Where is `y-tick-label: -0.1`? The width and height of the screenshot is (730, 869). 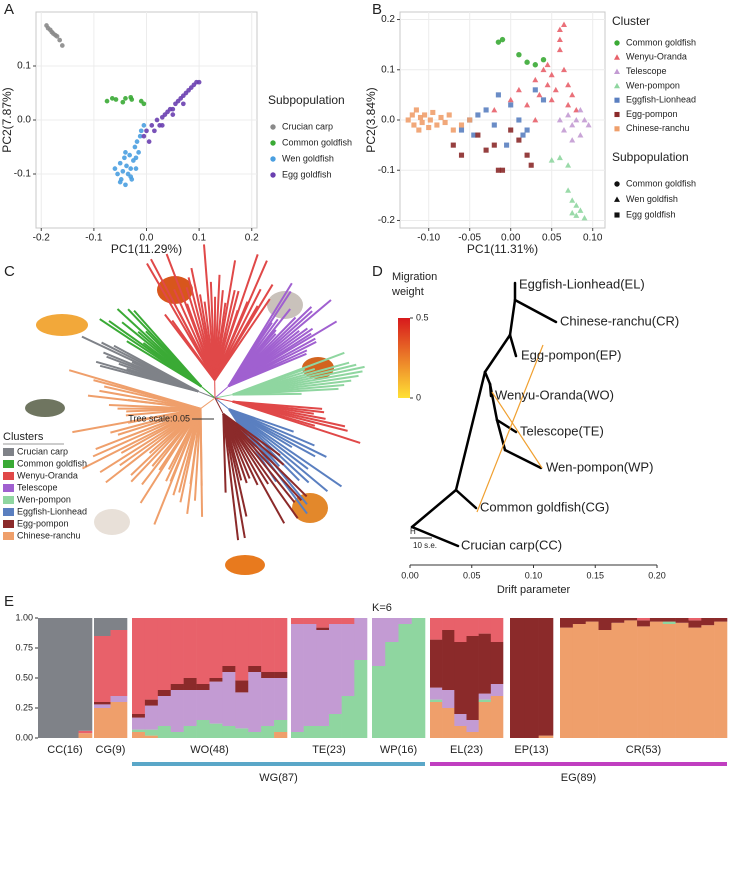
y-tick-label: -0.1 is located at coordinates (387, 170).